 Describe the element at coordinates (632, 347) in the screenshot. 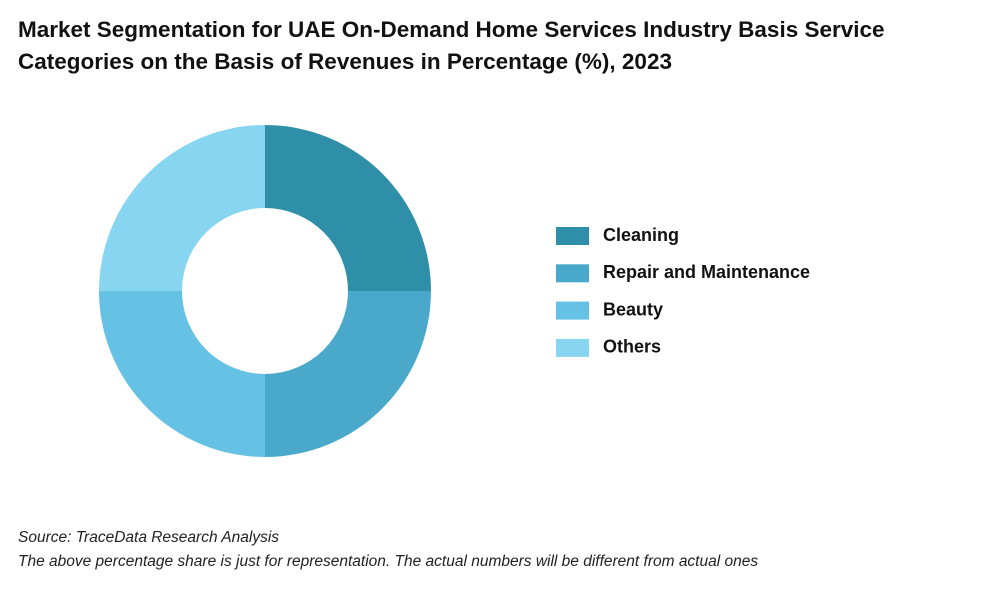

I see `legend-label: Others` at that location.